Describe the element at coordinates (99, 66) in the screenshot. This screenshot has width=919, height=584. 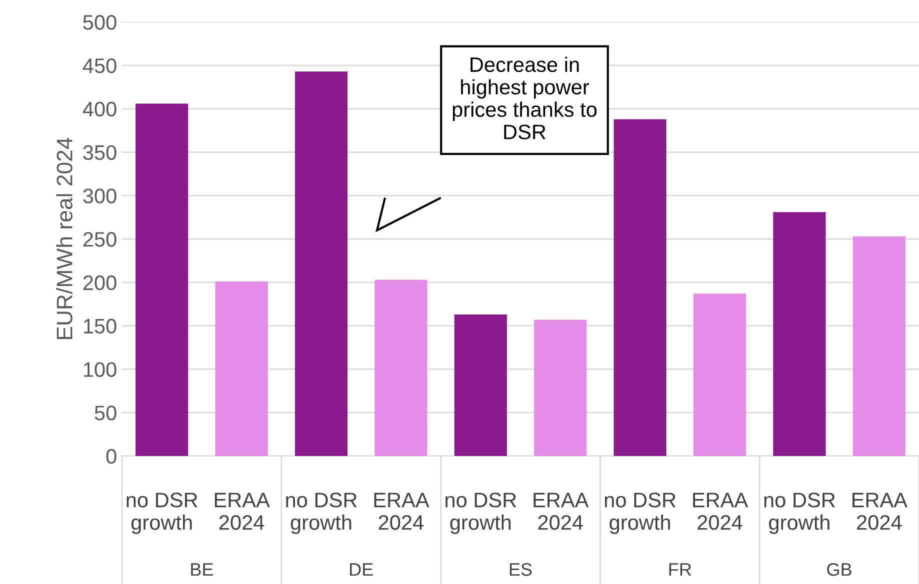
I see `y-tick-label: 450` at that location.